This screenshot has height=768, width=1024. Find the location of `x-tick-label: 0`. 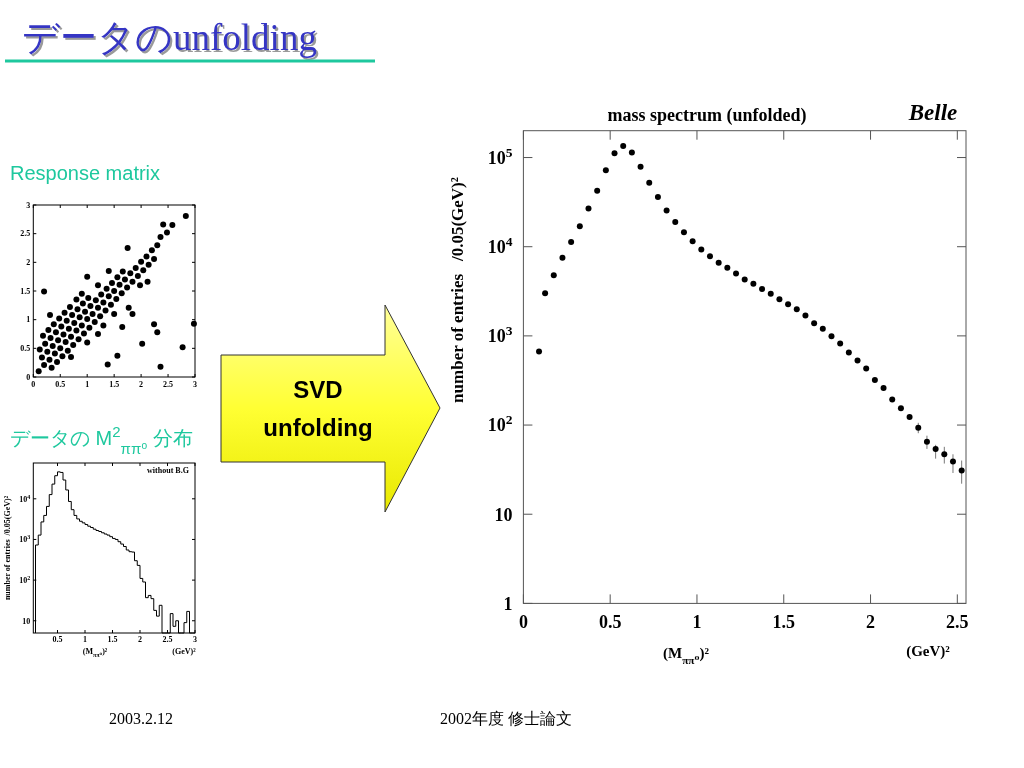

x-tick-label: 0 is located at coordinates (523, 622).